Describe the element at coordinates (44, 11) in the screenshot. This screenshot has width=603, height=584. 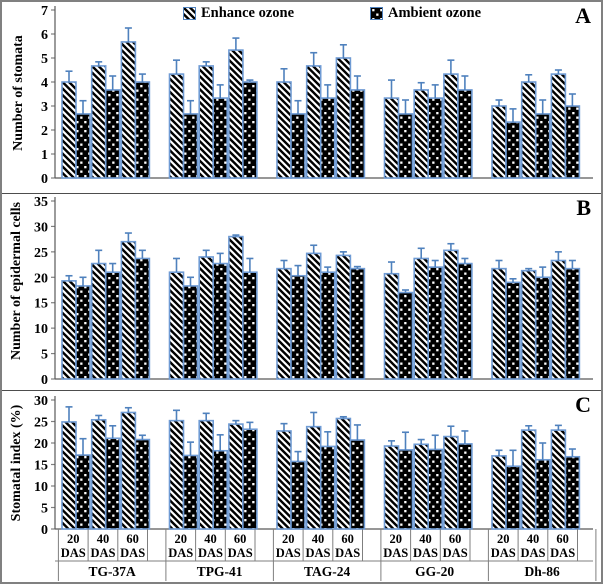
I see `y-tick-label: 7` at that location.